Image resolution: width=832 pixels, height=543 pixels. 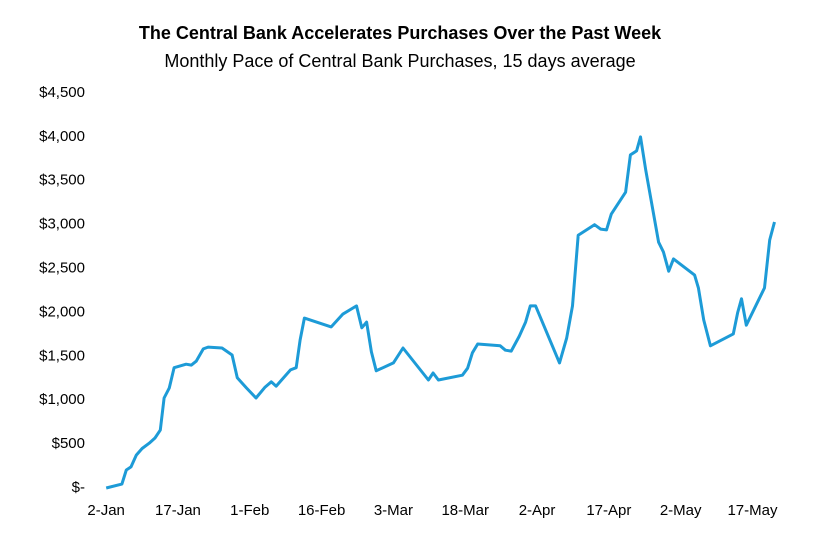 I want to click on y-tick-label: $500, so click(x=68, y=443).